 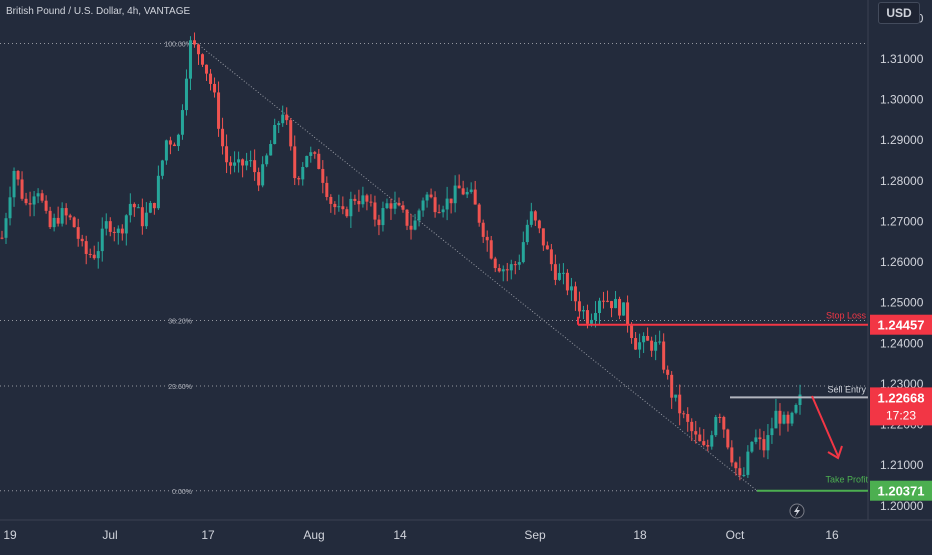 I want to click on sell-entry-price: 1.22668, so click(x=901, y=397).